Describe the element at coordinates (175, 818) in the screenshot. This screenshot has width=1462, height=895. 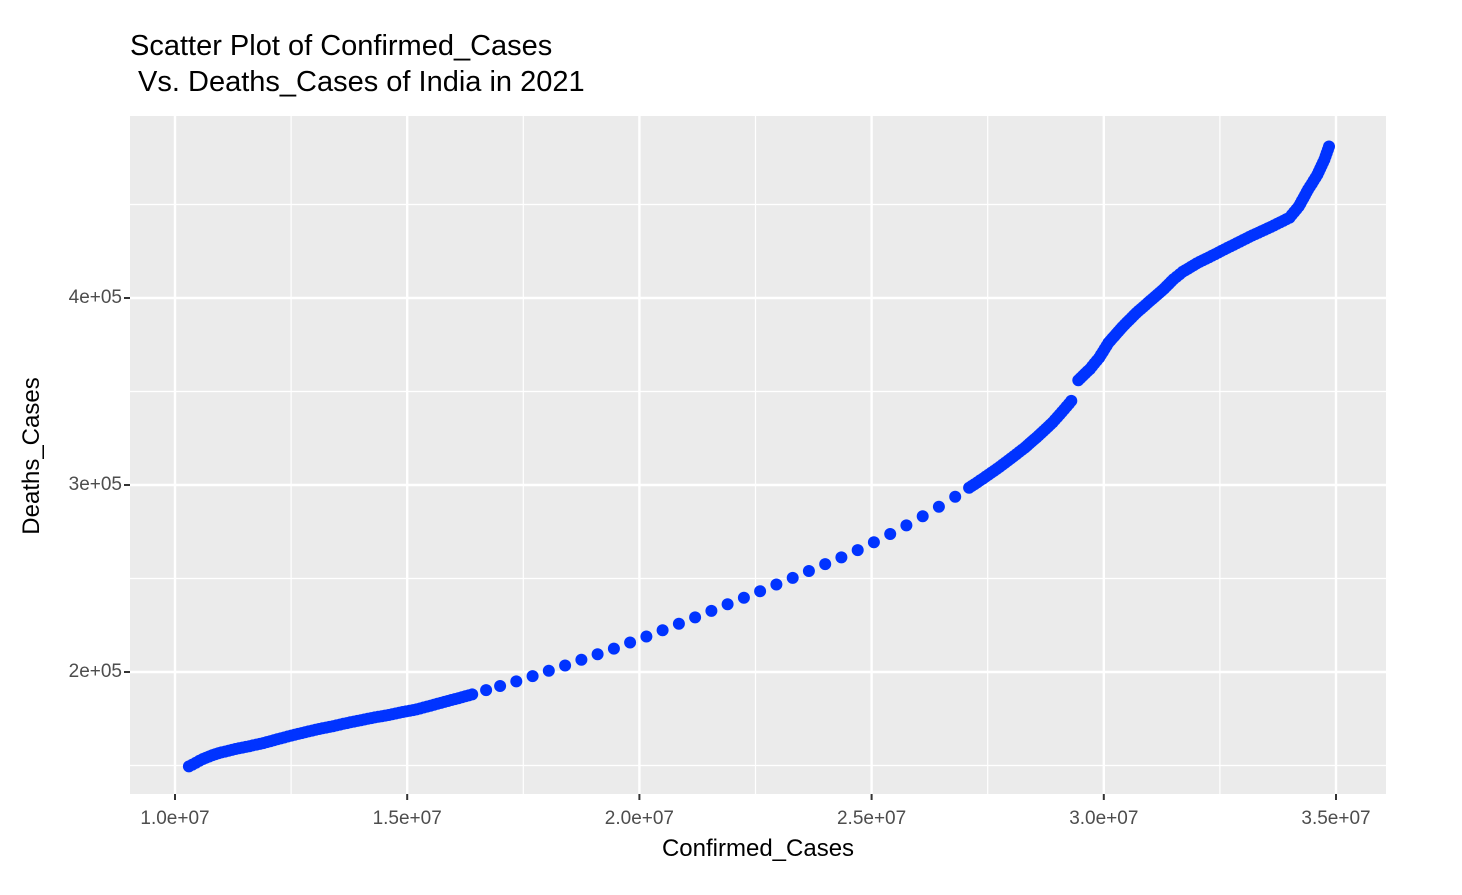
I see `x-tick-label: 1.0e+07` at that location.